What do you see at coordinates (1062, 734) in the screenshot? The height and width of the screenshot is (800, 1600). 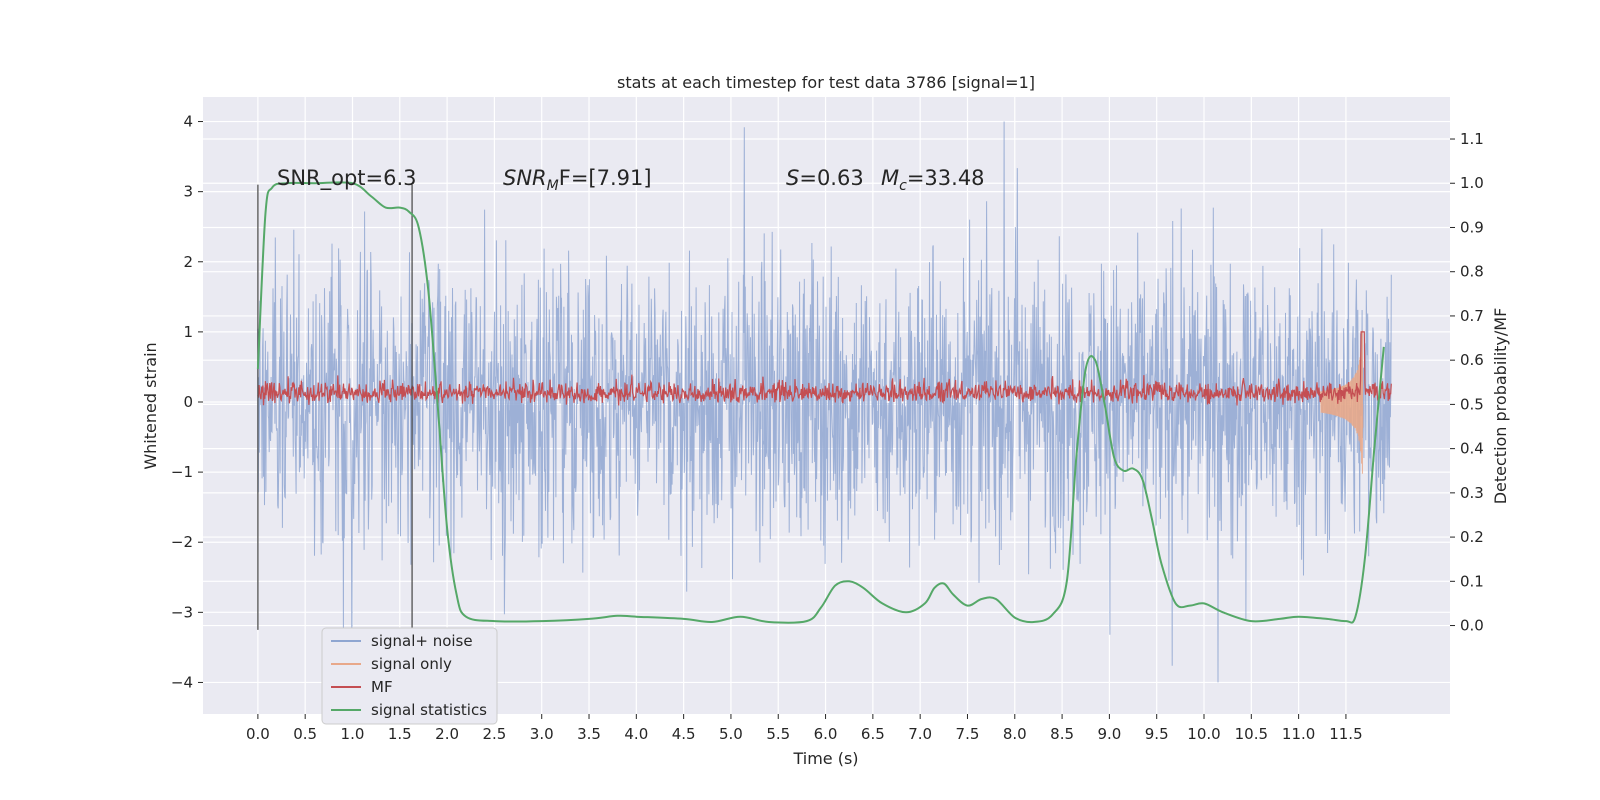 I see `x-tick-label: 8.5` at bounding box center [1062, 734].